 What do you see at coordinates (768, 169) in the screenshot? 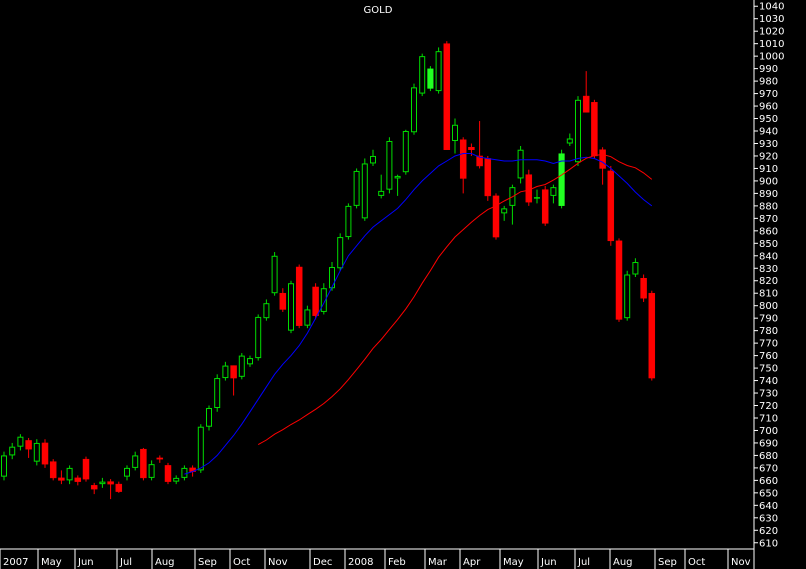
I see `y-tick-label: 910` at bounding box center [768, 169].